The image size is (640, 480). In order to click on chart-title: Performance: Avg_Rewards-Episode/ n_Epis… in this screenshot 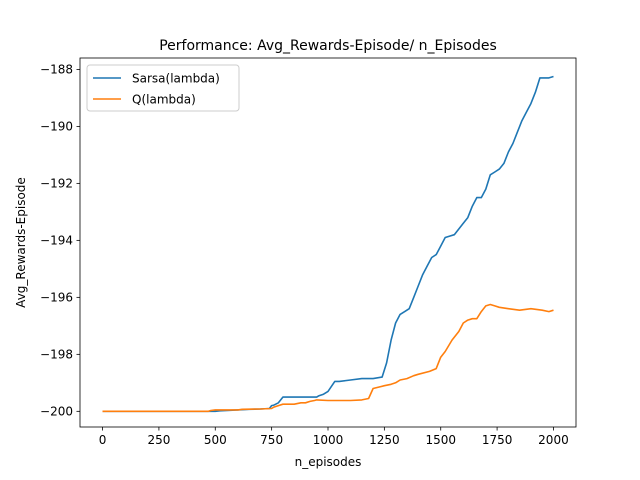, I will do `click(328, 46)`.